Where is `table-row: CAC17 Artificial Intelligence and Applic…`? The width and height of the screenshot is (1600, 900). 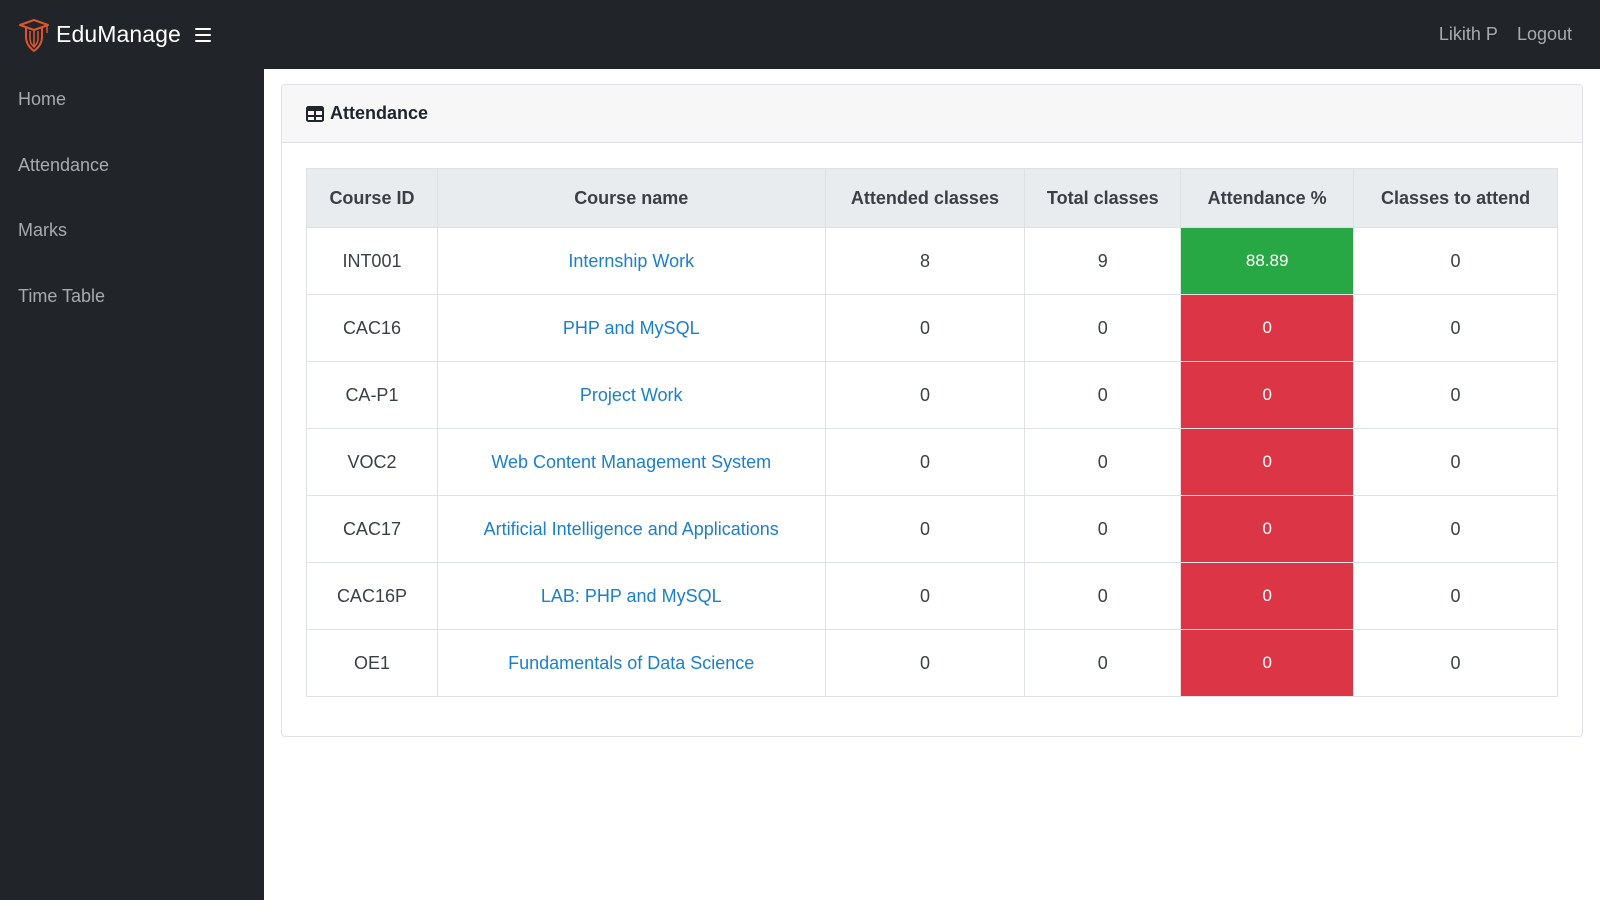 table-row: CAC17 Artificial Intelligence and Applic… is located at coordinates (932, 529).